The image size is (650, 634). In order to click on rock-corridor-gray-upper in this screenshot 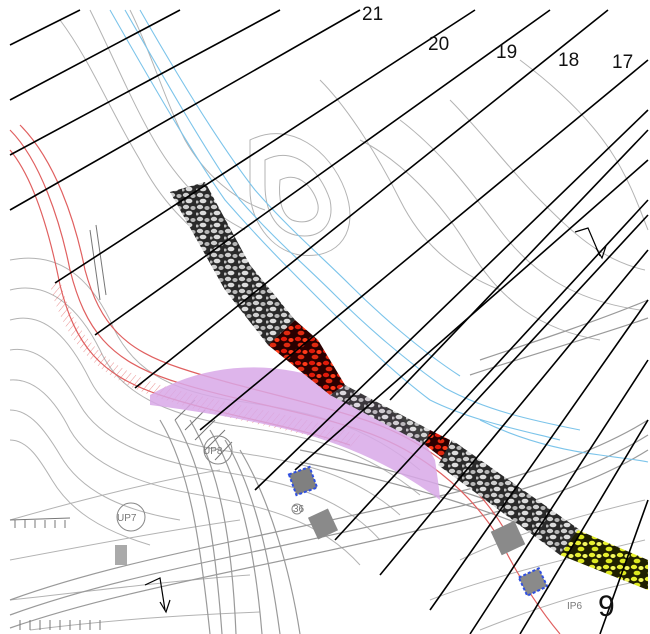, I will do `click(232, 263)`.